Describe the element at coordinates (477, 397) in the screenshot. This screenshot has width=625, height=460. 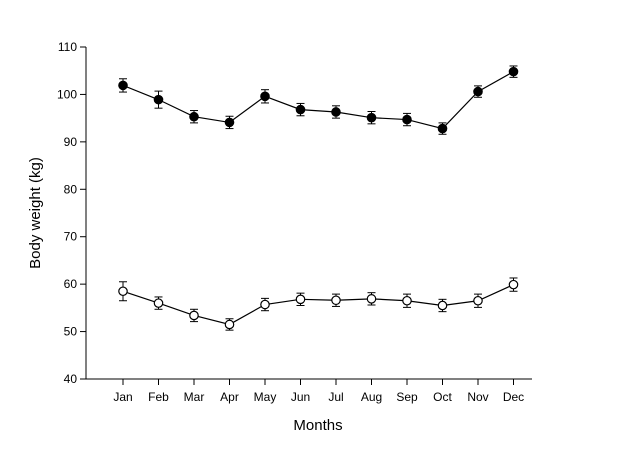
I see `x-tick-label: Nov` at that location.